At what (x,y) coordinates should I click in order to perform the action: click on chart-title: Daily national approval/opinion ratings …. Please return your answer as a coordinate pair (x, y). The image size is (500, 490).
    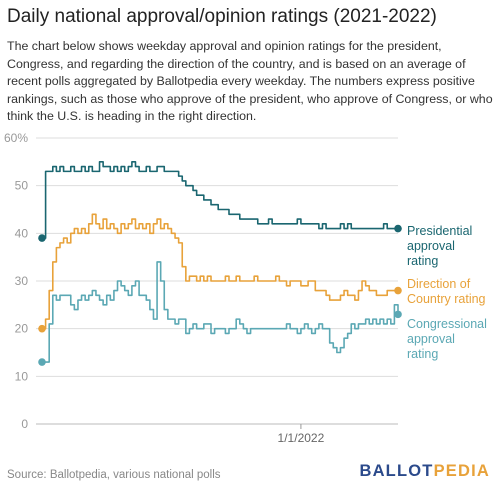
    Looking at the image, I should click on (222, 16).